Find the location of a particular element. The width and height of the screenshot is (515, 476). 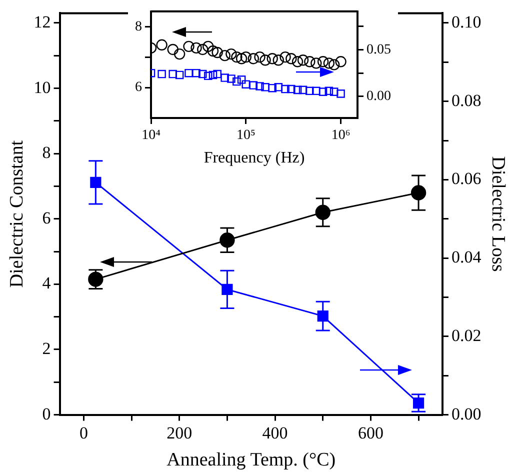

y2-tick-label: 0.06 is located at coordinates (466, 178).